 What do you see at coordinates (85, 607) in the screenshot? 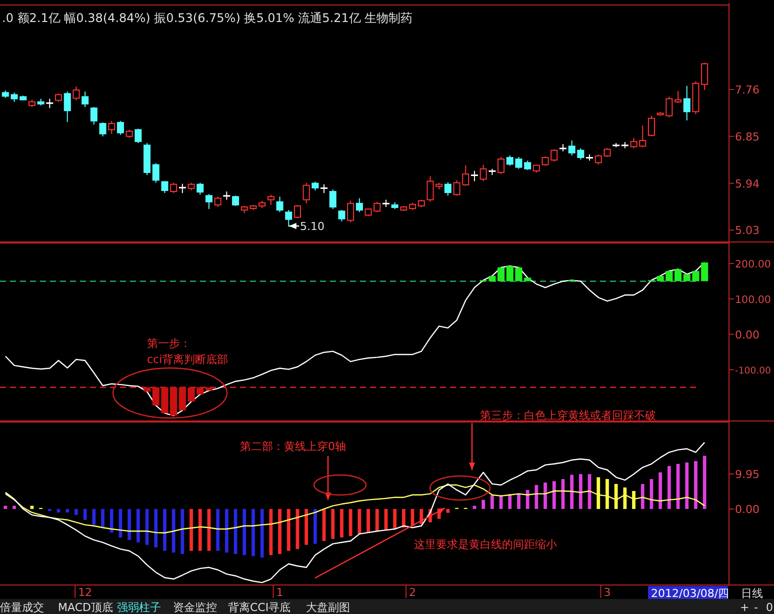
I see `text: MACD顶底` at bounding box center [85, 607].